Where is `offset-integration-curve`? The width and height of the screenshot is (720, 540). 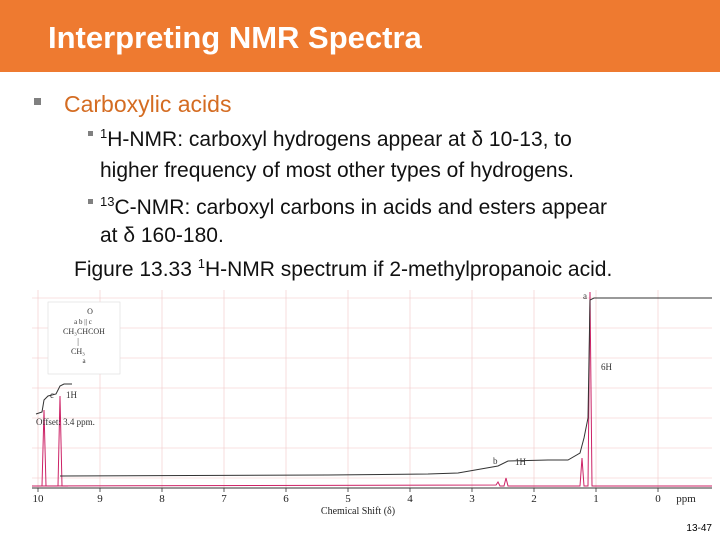 offset-integration-curve is located at coordinates (53, 399).